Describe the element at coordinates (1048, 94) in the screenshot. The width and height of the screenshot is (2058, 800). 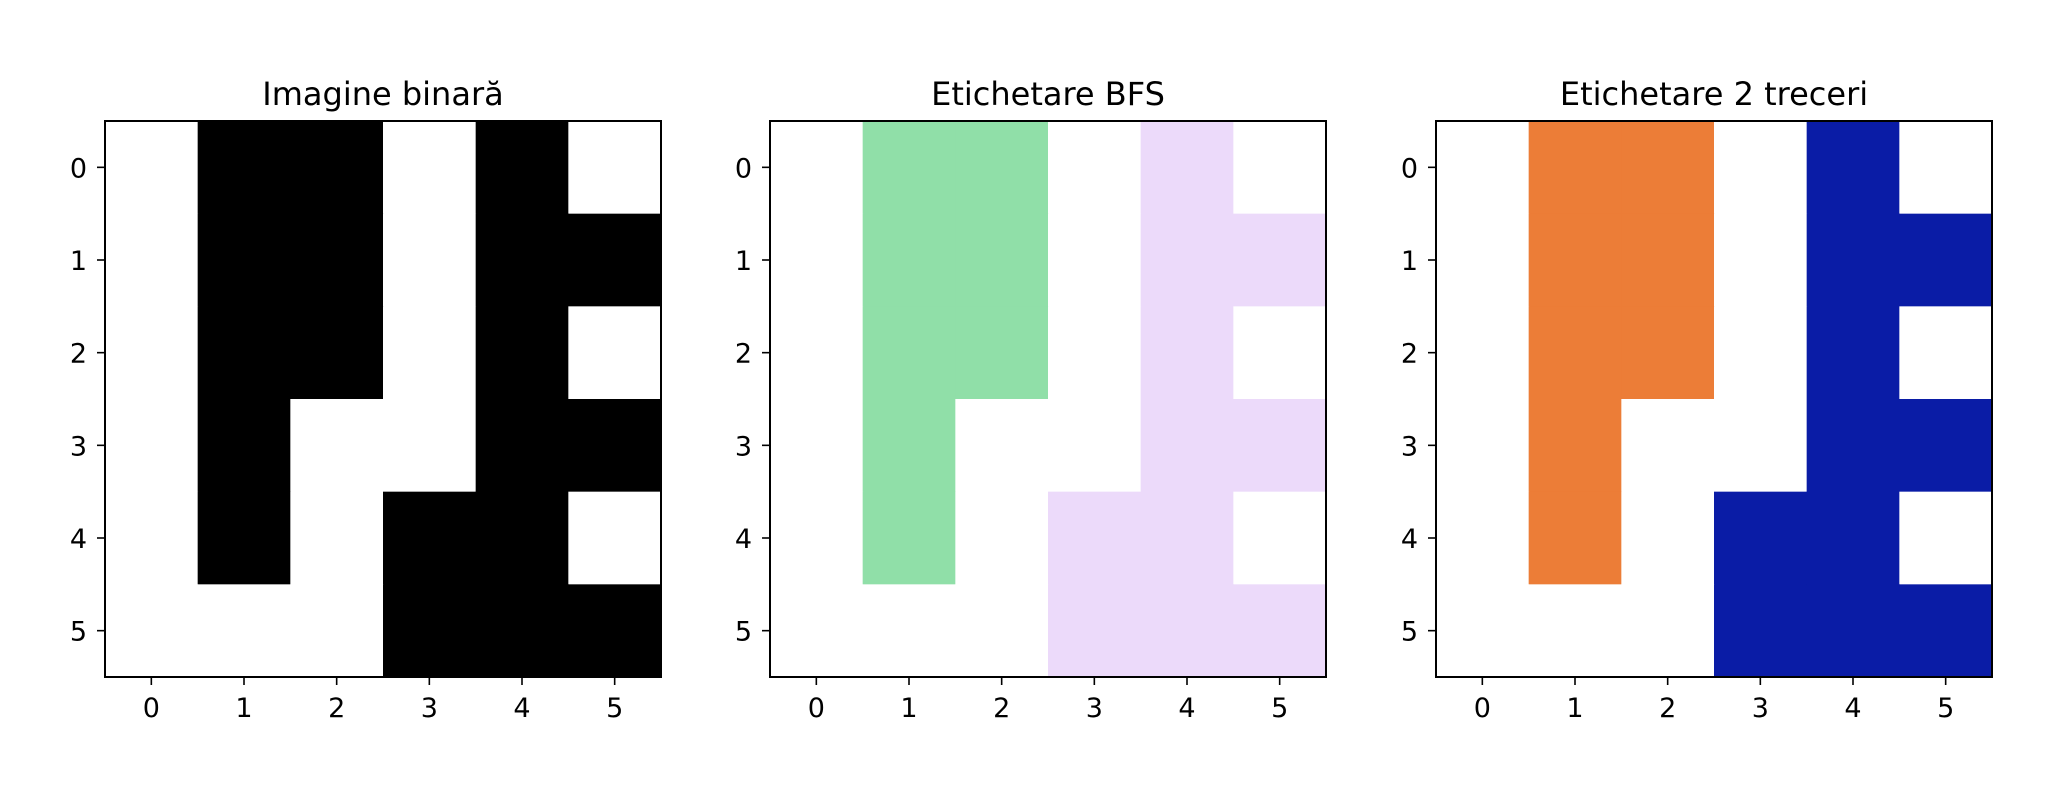
I see `panel-title: Etichetare BFS` at that location.